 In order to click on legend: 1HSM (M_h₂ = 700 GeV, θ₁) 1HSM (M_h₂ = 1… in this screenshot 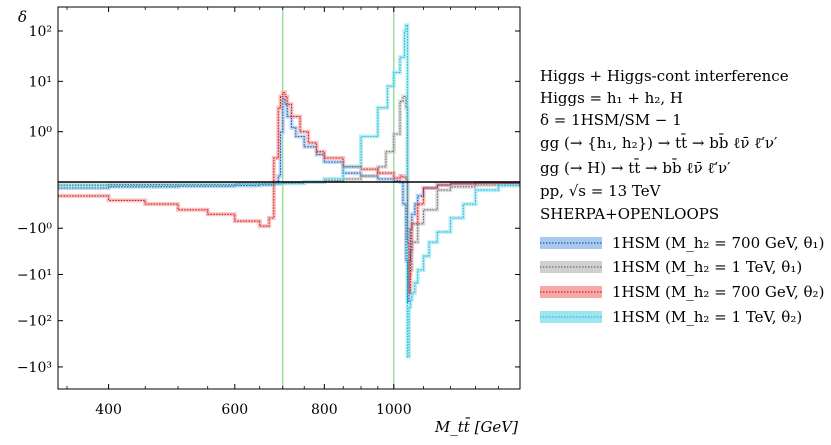, I will do `click(682, 280)`.